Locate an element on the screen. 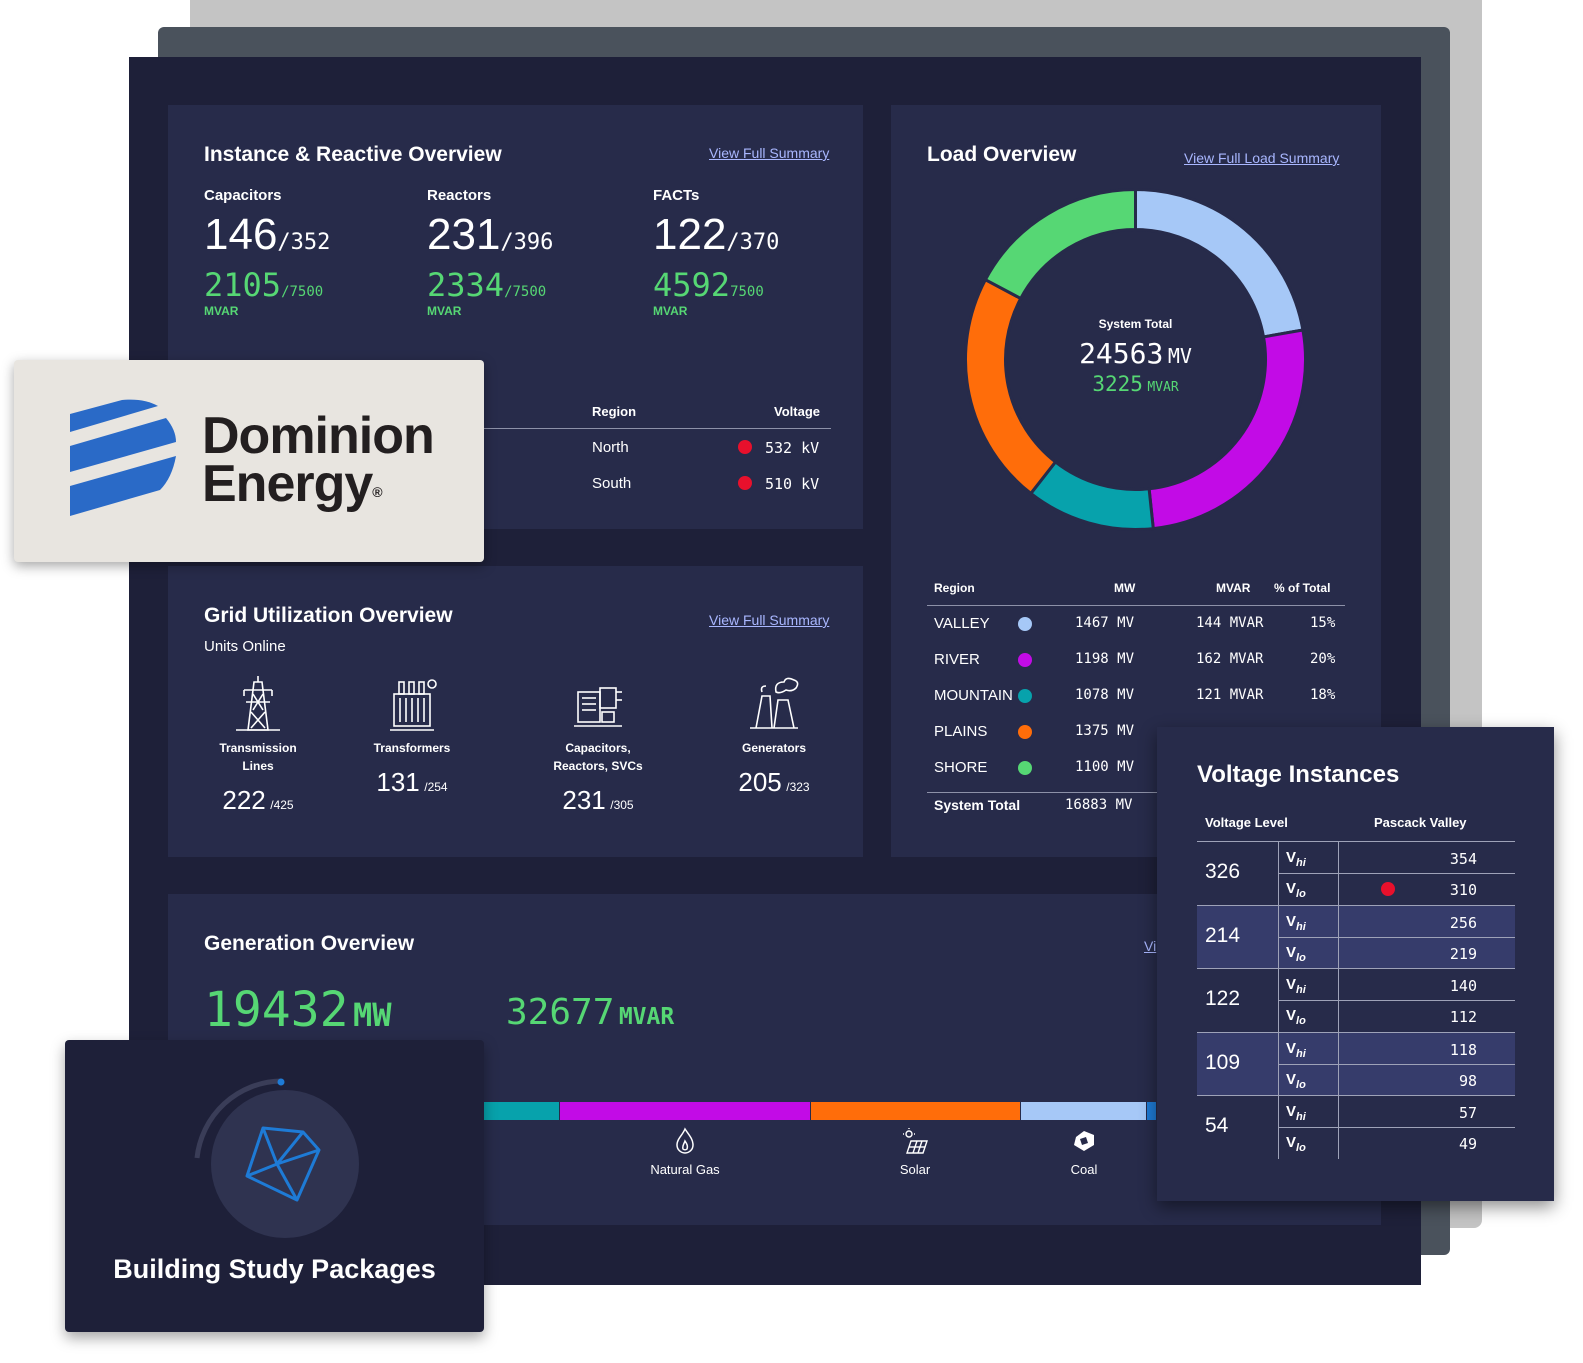 Image resolution: width=1583 pixels, height=1363 pixels. dominion-energy-logo-card: Dominion Energy® is located at coordinates (249, 461).